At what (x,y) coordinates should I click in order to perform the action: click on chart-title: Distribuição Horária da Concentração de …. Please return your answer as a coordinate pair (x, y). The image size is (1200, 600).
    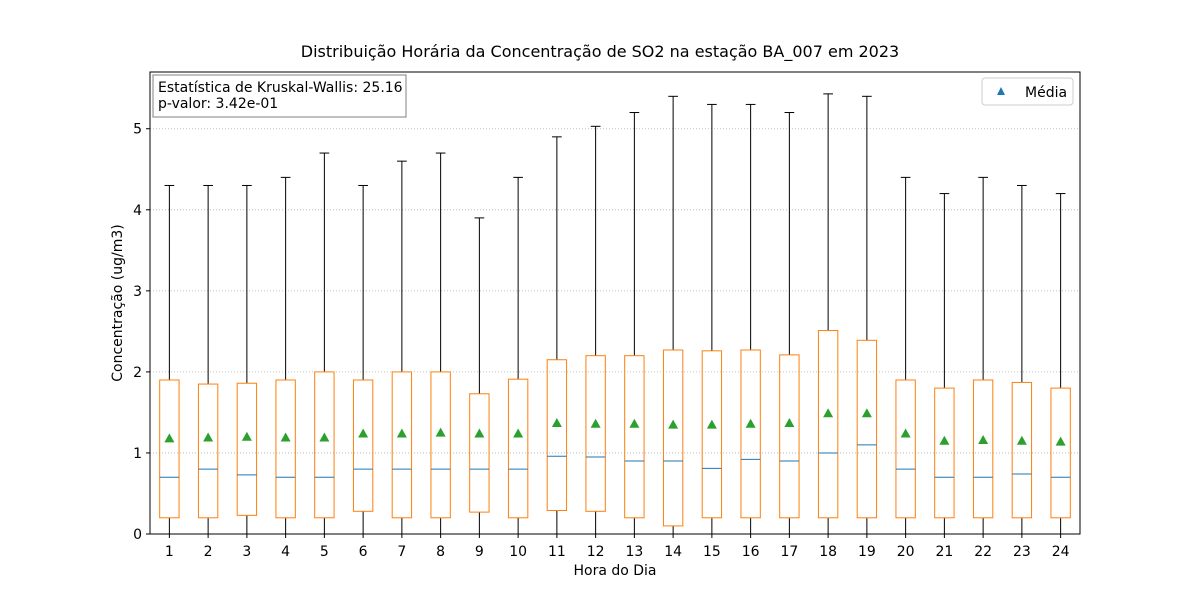
    Looking at the image, I should click on (600, 52).